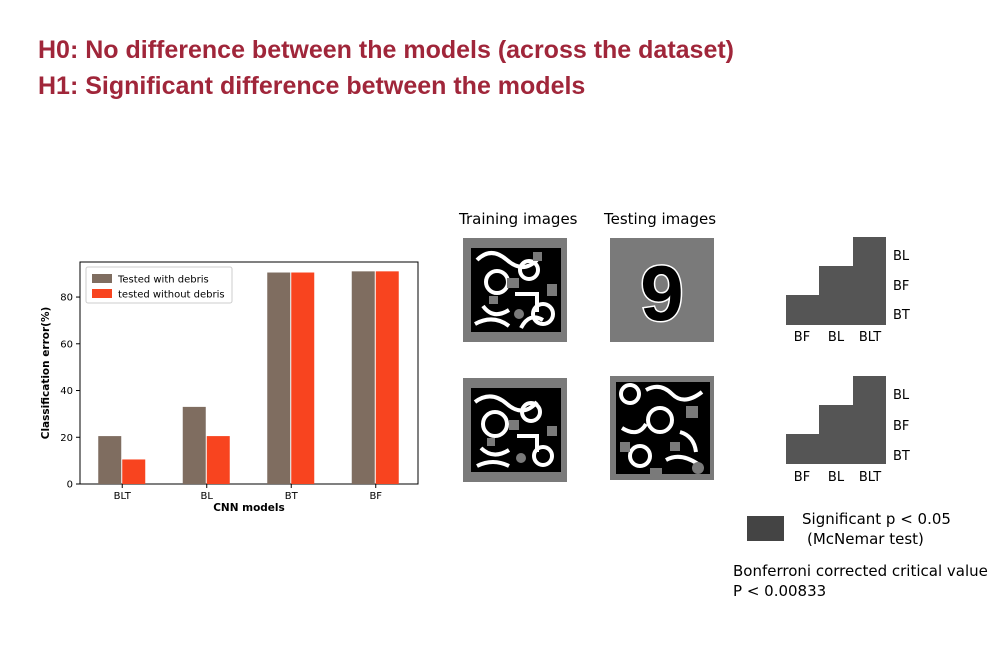  I want to click on testing-images-title: Testing images, so click(660, 219).